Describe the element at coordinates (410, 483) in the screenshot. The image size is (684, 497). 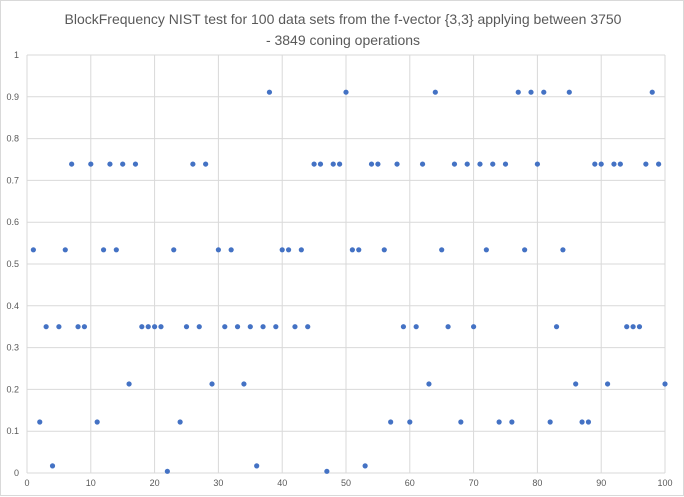
I see `x-tick-label: 60` at that location.